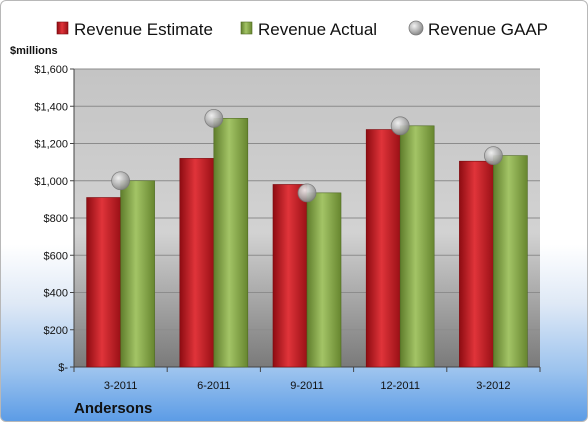 The height and width of the screenshot is (422, 588). I want to click on y-tick-label: $1,400, so click(51, 107).